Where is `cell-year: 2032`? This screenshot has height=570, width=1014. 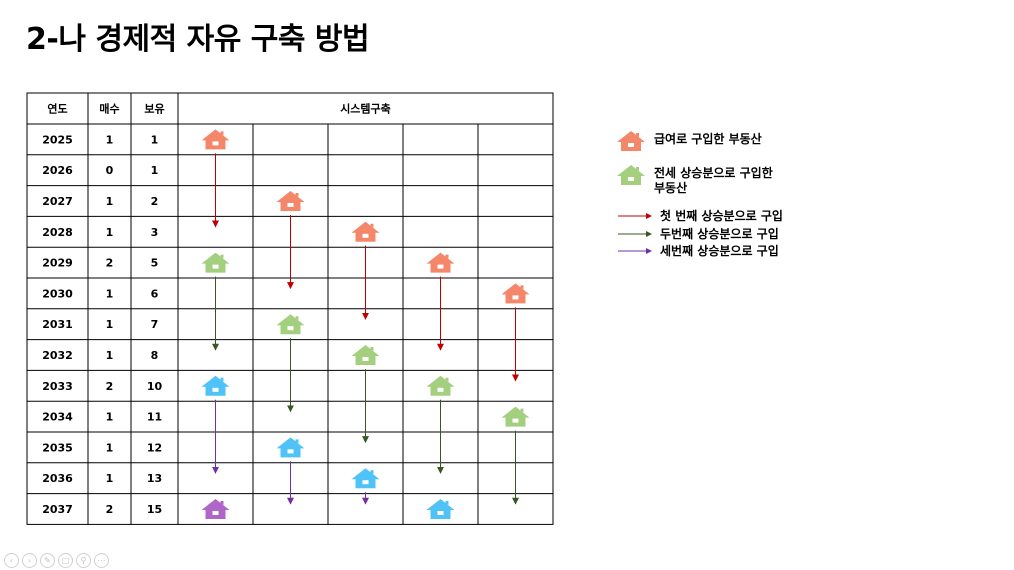 cell-year: 2032 is located at coordinates (57, 355).